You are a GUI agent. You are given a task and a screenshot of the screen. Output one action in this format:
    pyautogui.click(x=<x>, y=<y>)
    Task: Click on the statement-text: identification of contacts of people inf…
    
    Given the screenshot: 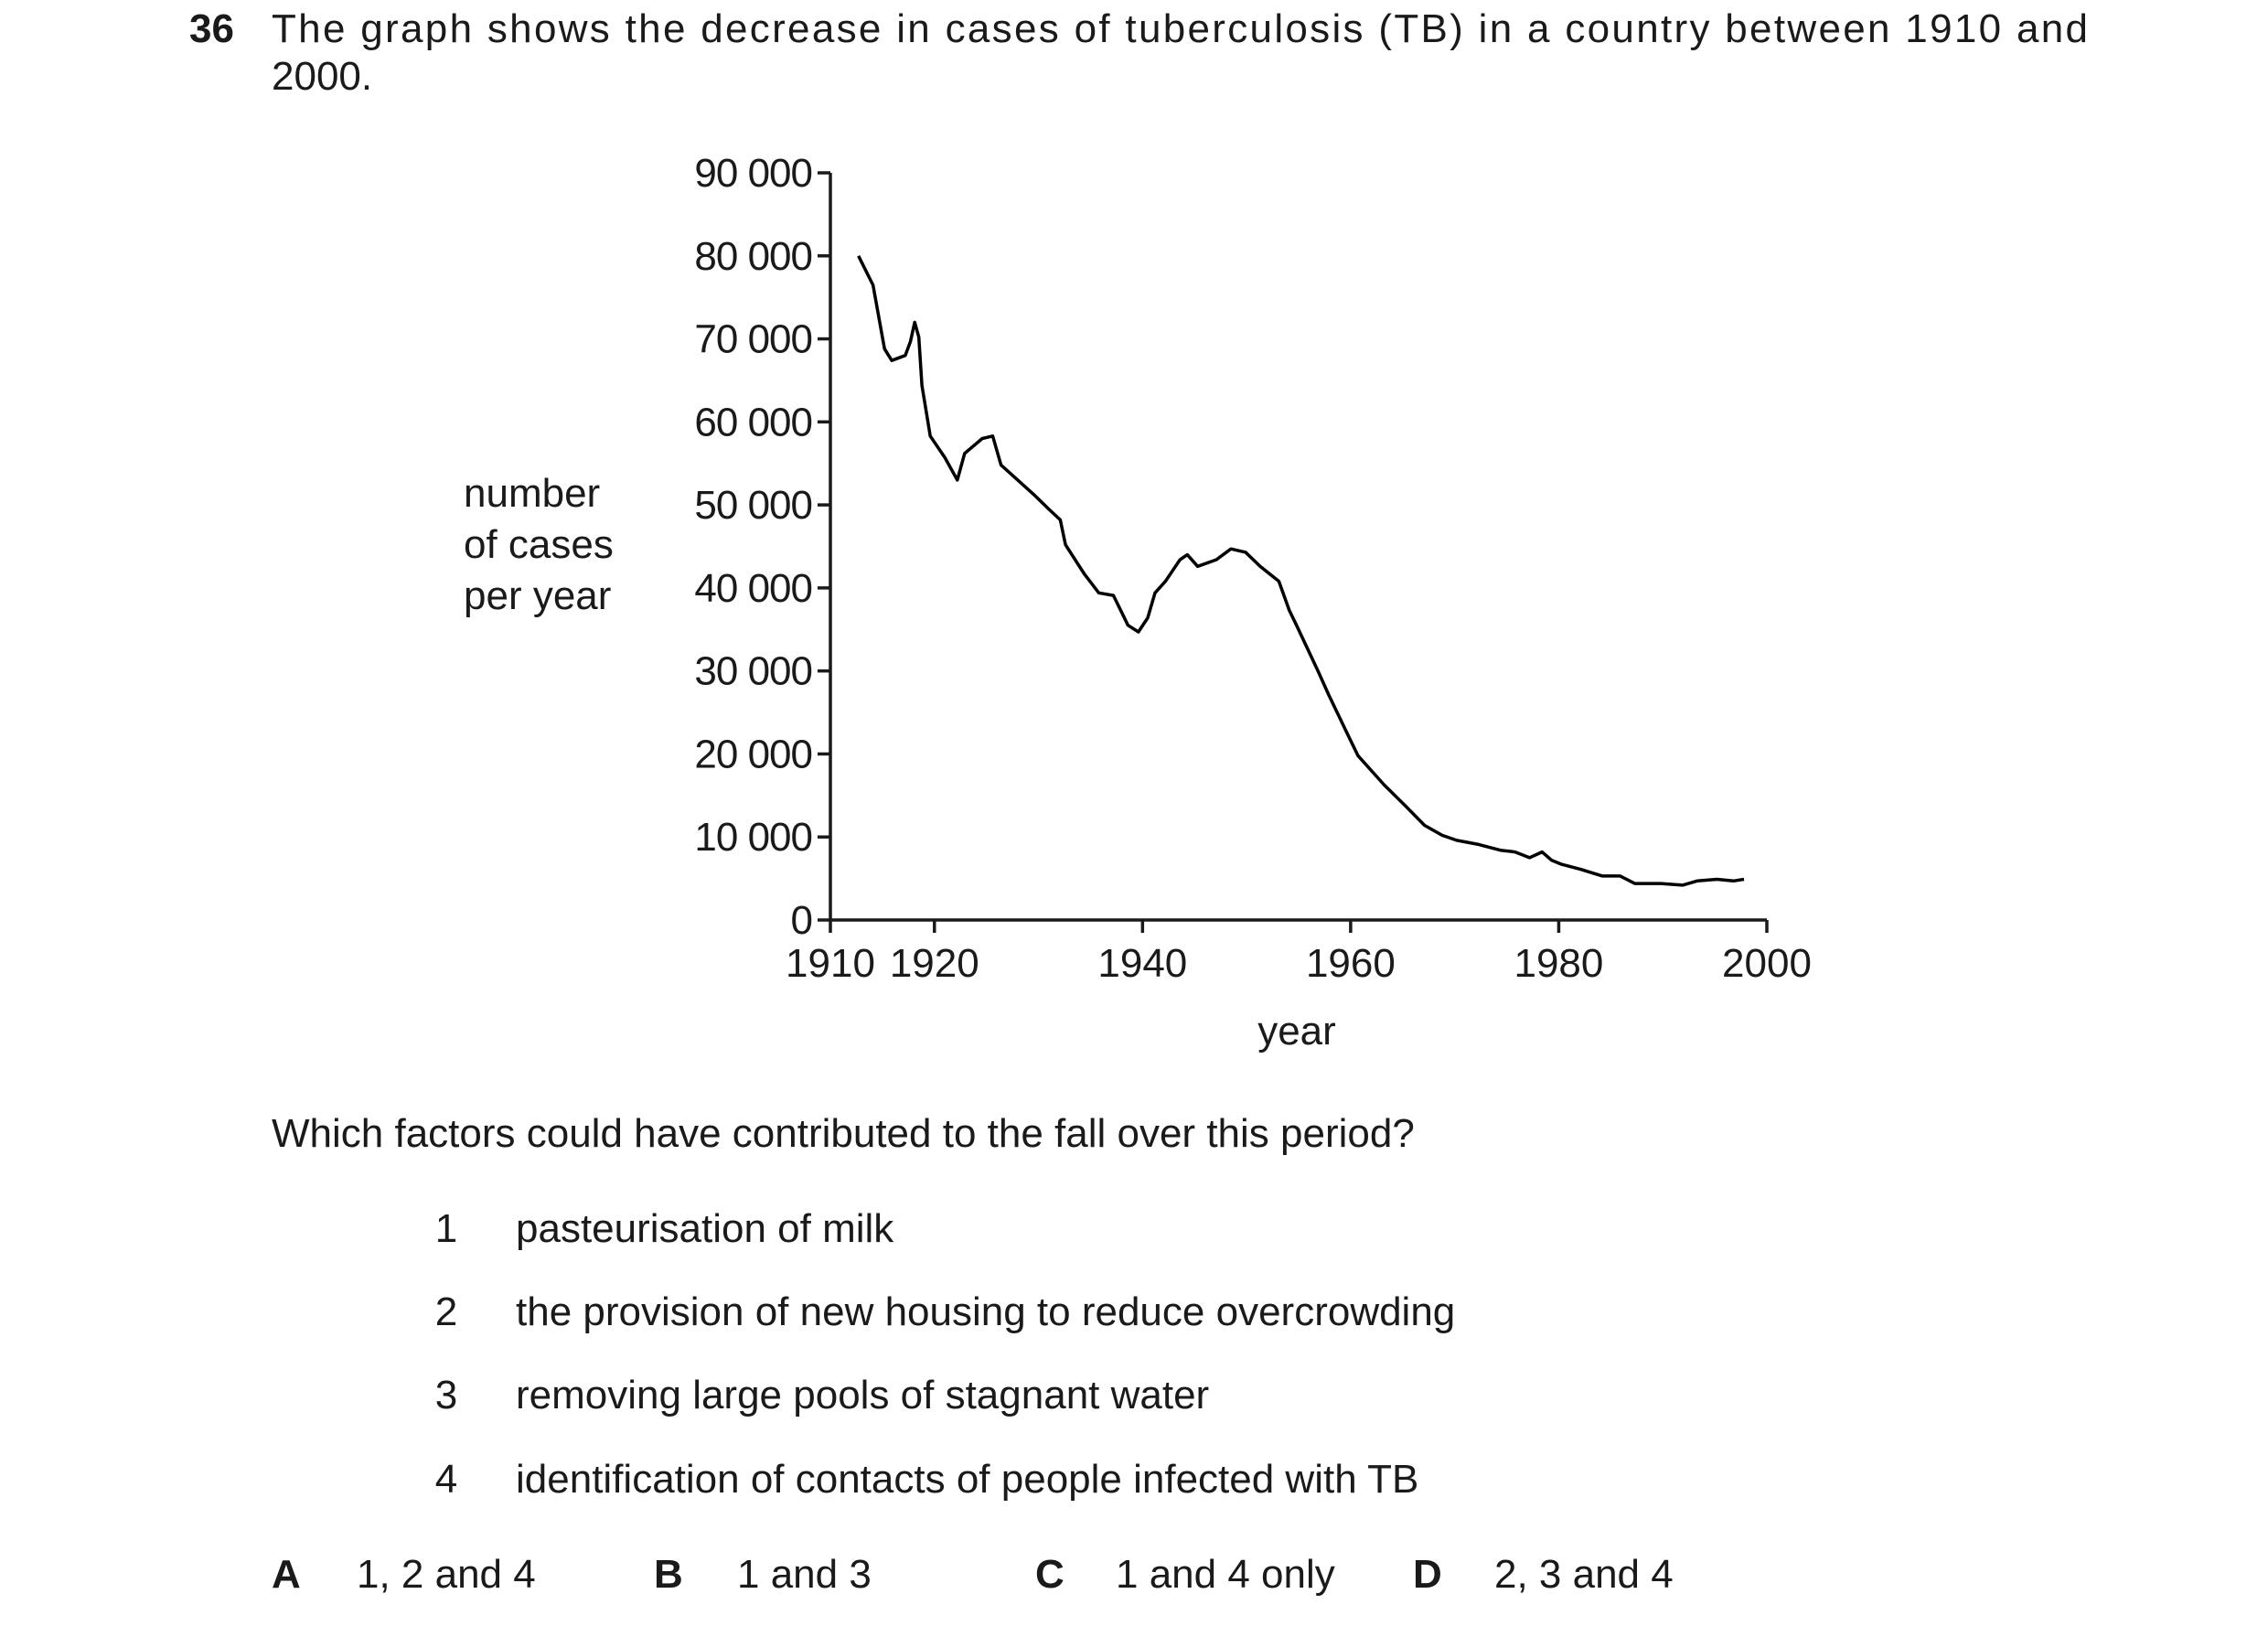 What is the action you would take?
    pyautogui.click(x=967, y=1480)
    